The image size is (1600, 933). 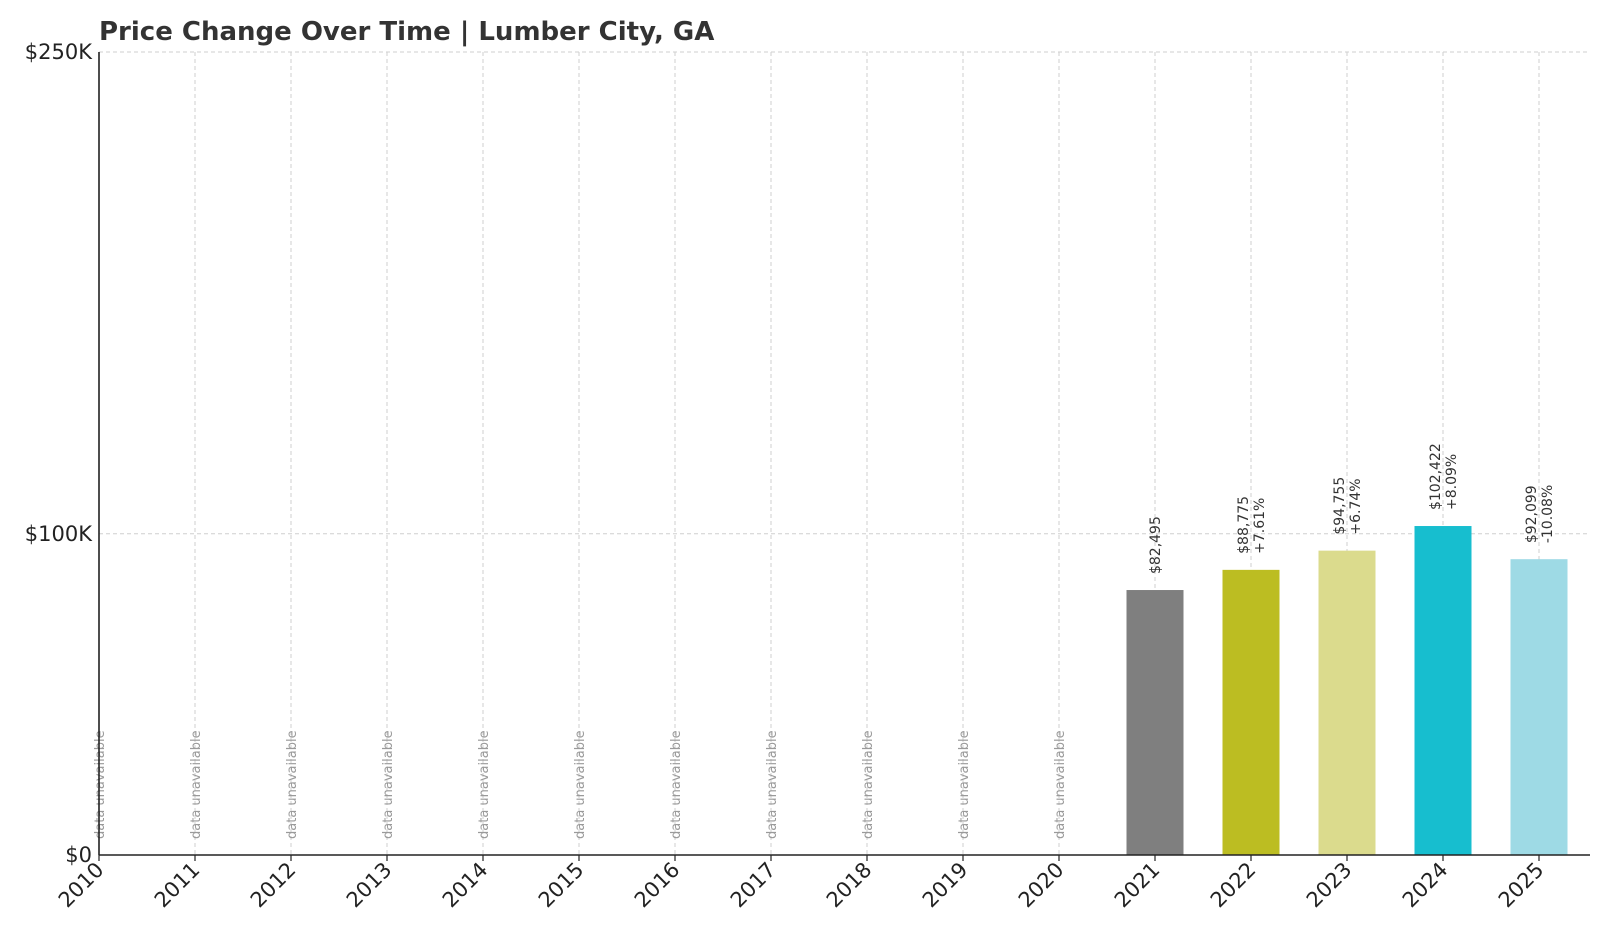 What do you see at coordinates (1521, 885) in the screenshot?
I see `x-tick-label-2025: 2025` at bounding box center [1521, 885].